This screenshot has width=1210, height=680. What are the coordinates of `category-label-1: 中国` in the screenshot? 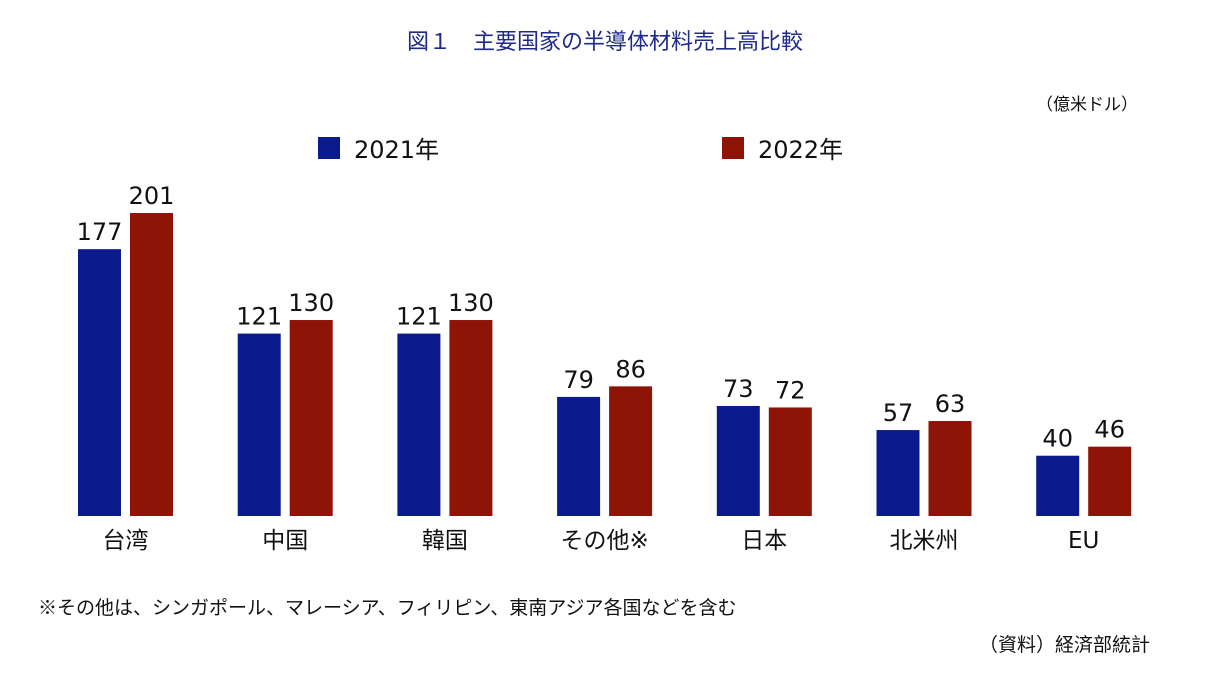 It's located at (285, 541).